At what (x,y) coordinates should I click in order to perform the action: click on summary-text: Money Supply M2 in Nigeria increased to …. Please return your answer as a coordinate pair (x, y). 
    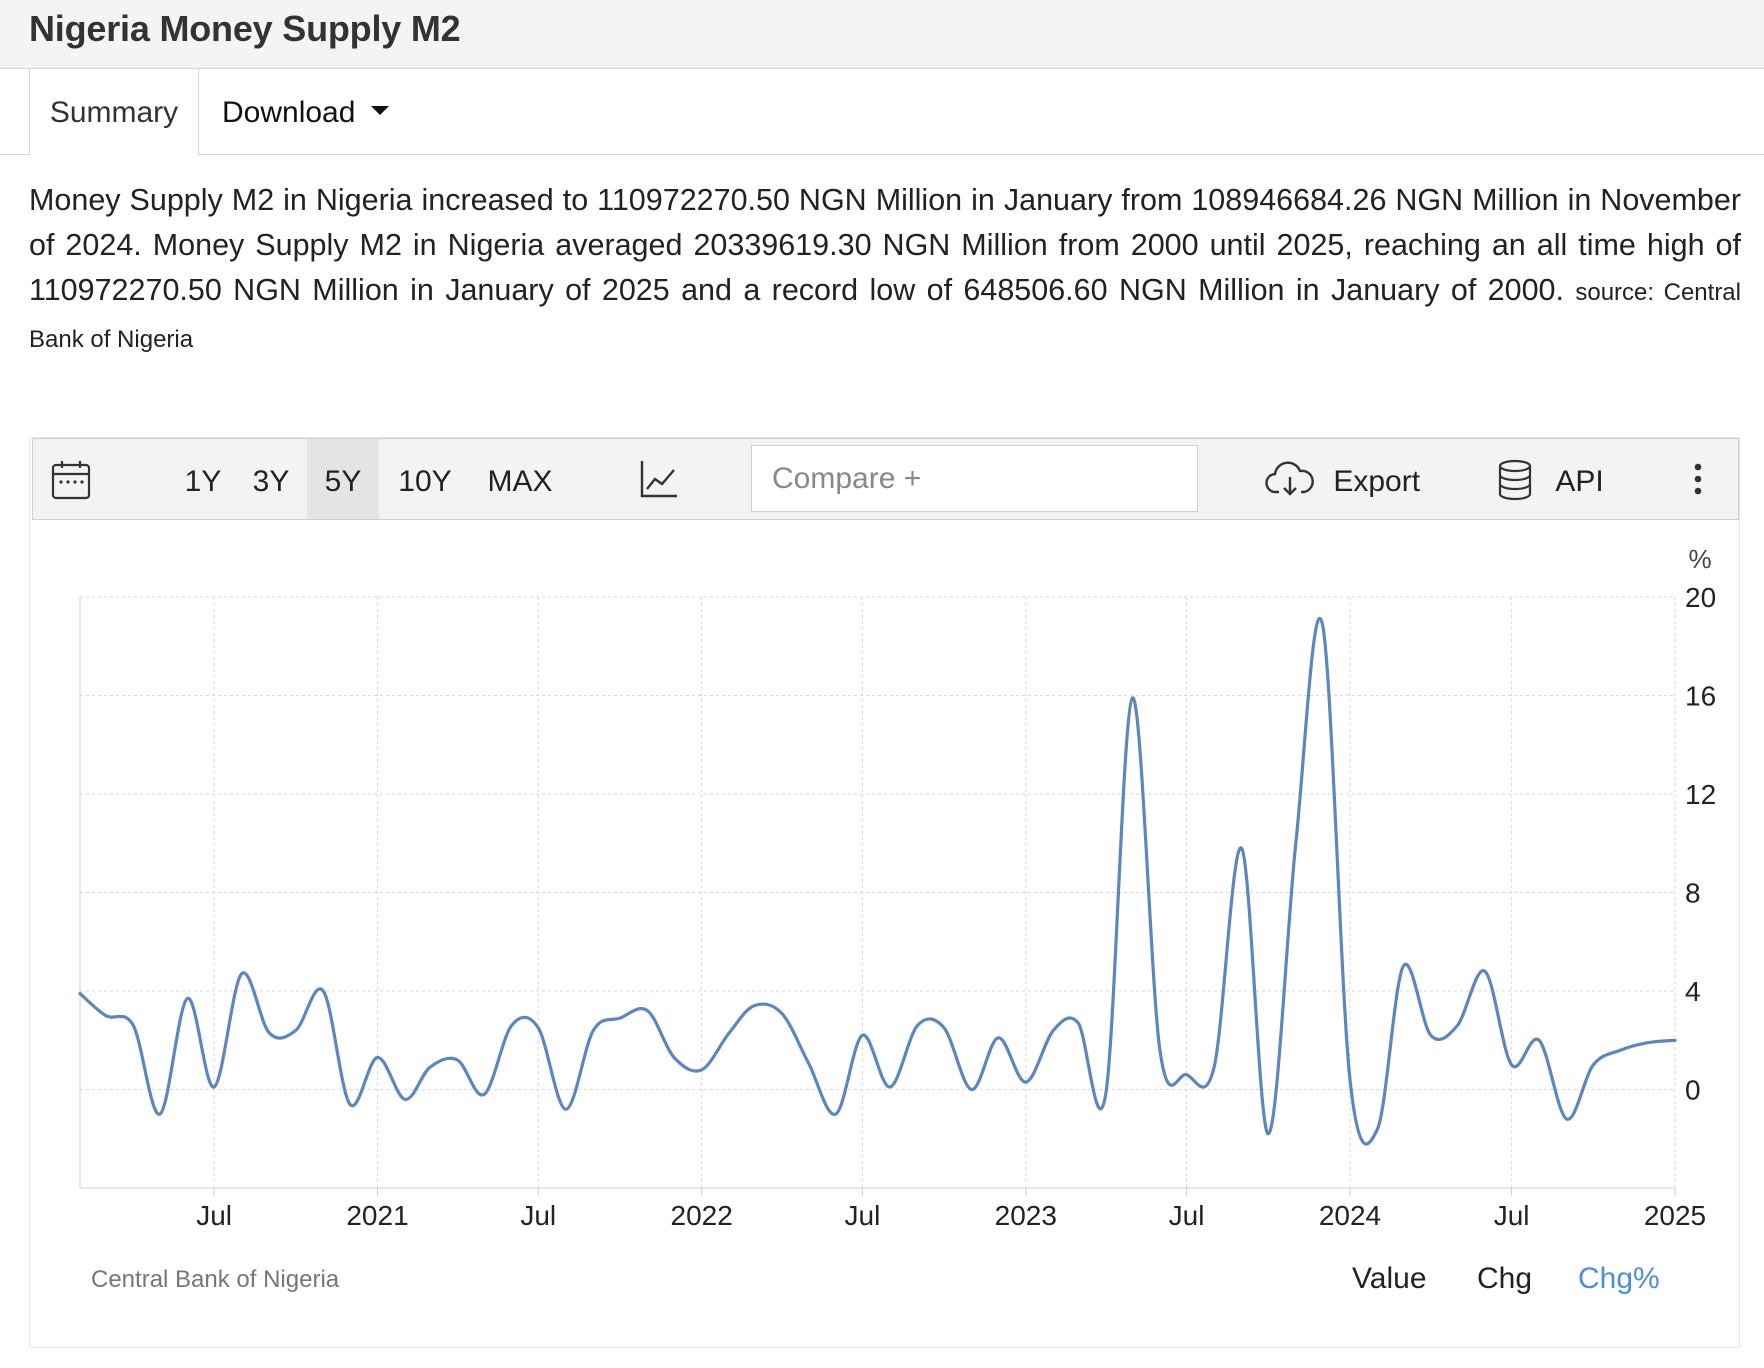
    Looking at the image, I should click on (885, 245).